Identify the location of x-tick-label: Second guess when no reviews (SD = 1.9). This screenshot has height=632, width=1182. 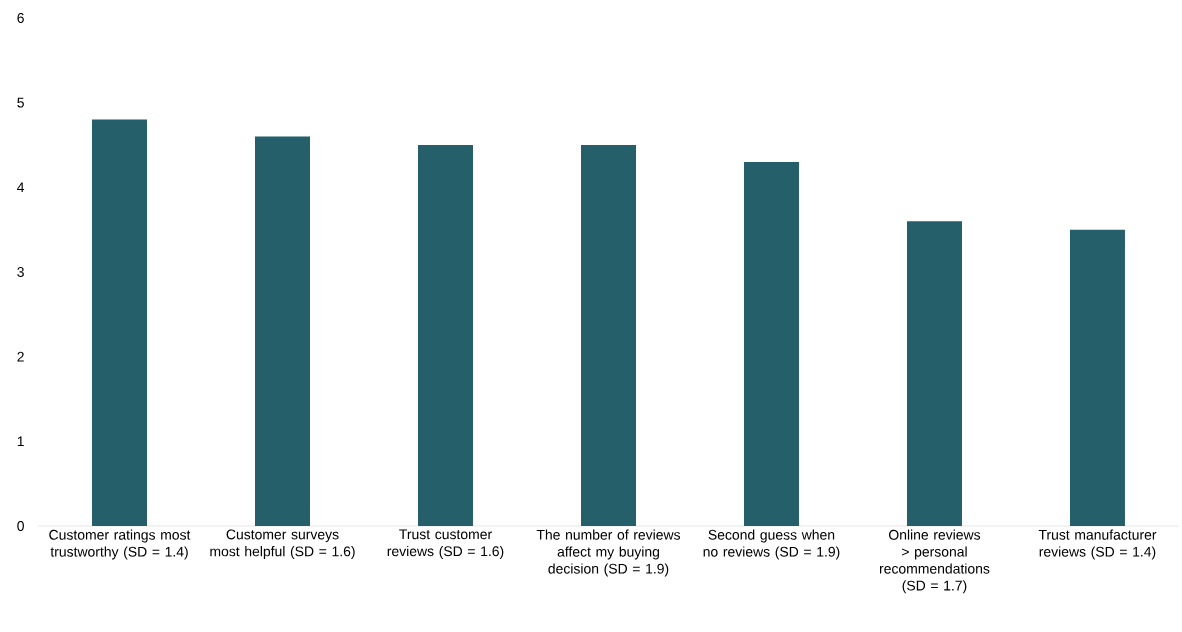
(771, 544).